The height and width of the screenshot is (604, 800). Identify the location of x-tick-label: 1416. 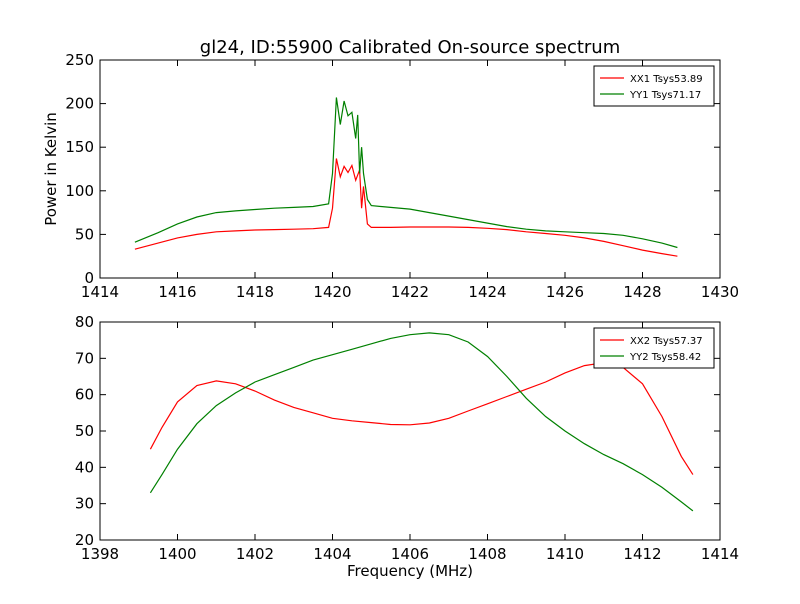
(177, 292).